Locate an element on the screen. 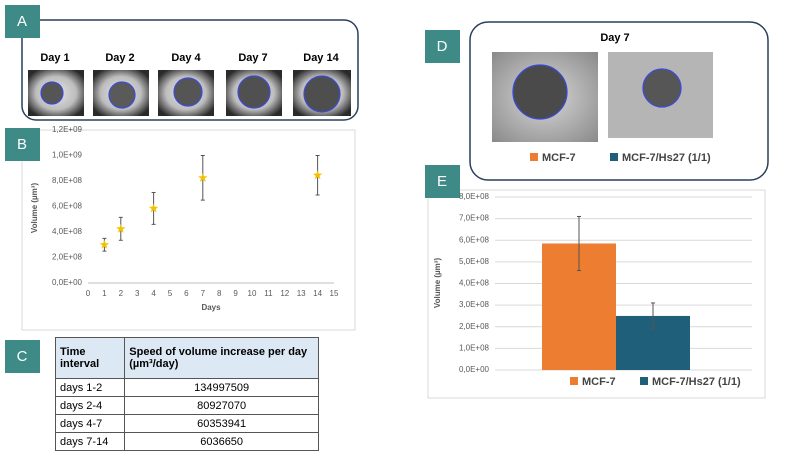 The height and width of the screenshot is (465, 799). x-tick-label: 15 is located at coordinates (334, 293).